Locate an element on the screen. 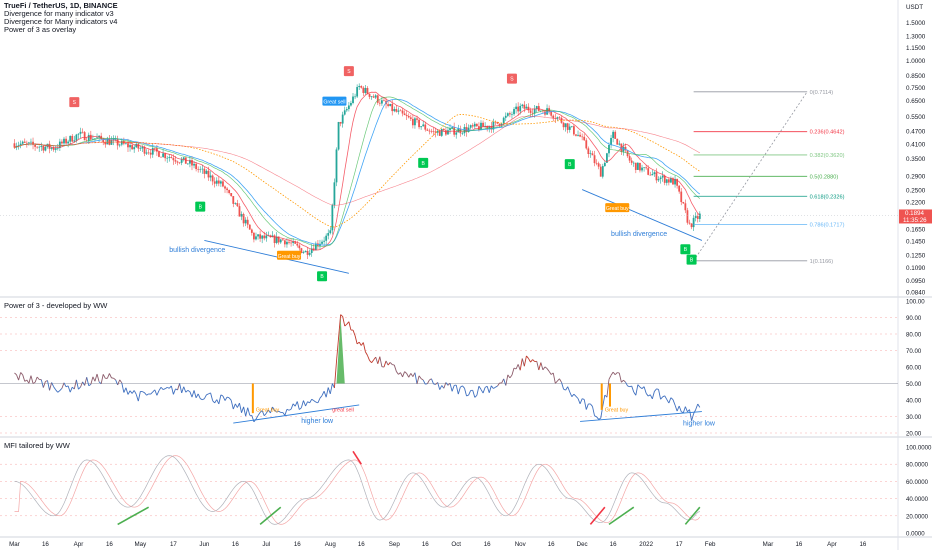 Image resolution: width=932 pixels, height=555 pixels. mfi-highlight is located at coordinates (270, 515).